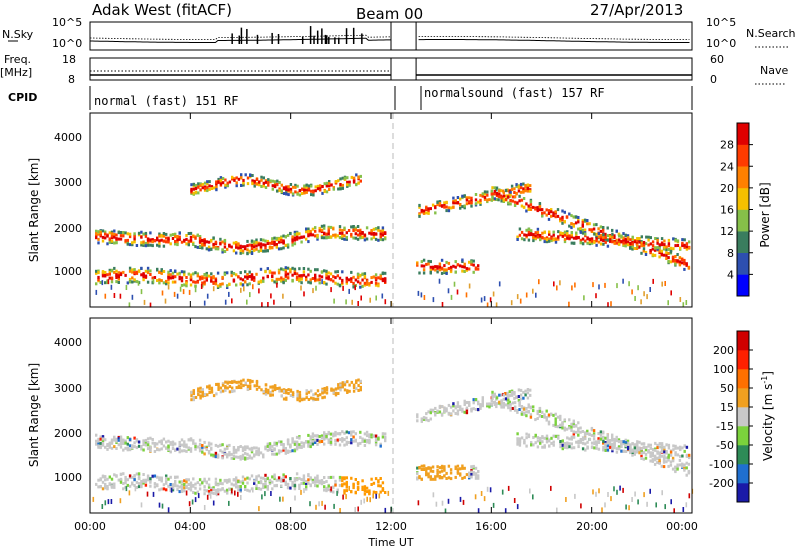 The image size is (800, 554). I want to click on power-colorbar-label: Power [dB], so click(765, 214).